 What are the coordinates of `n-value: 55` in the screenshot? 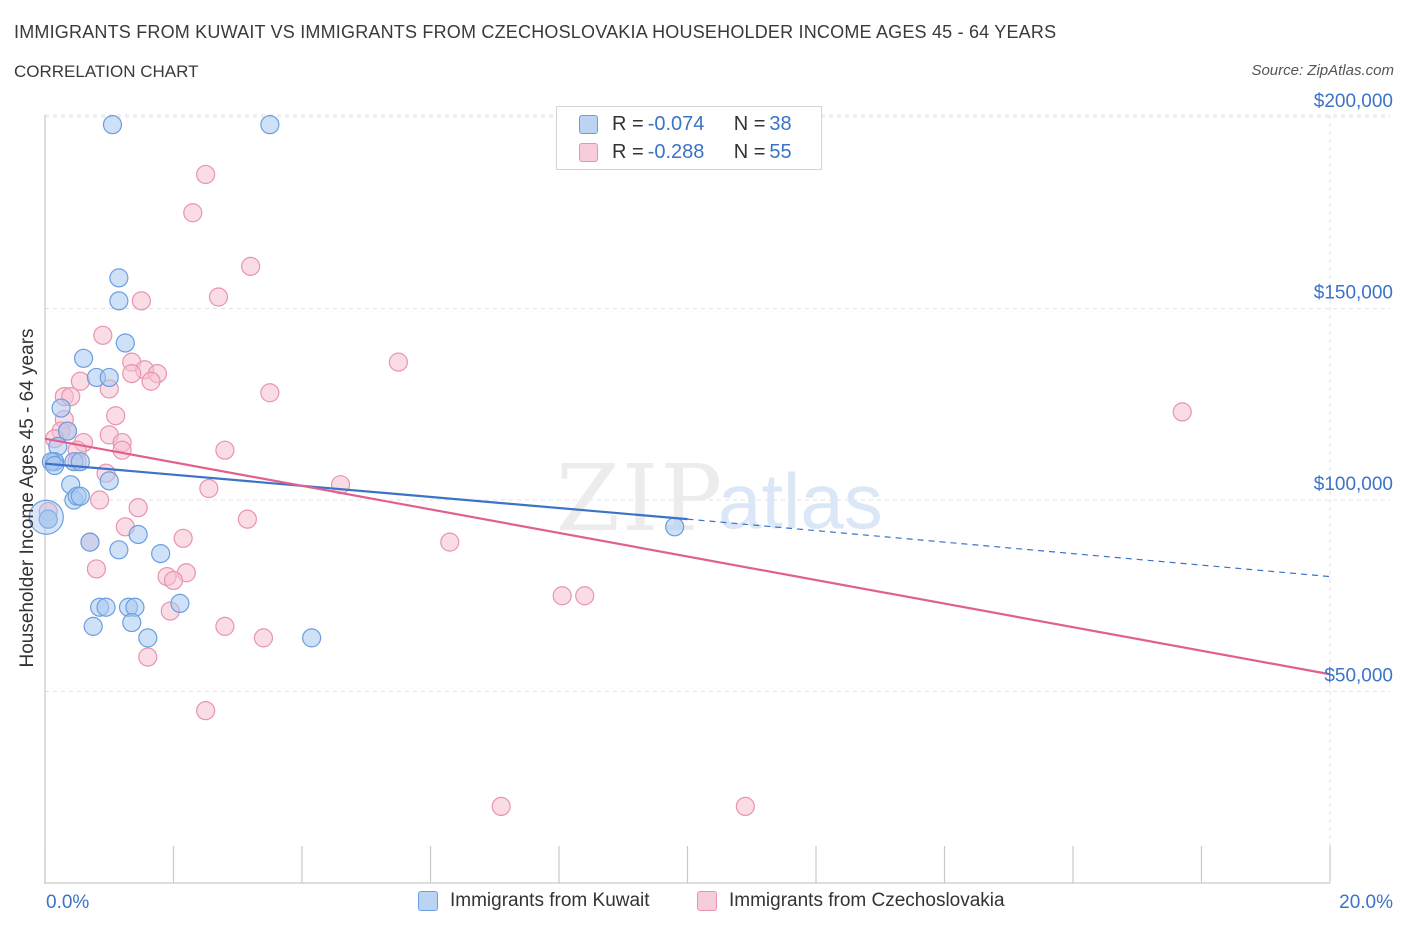 It's located at (780, 151).